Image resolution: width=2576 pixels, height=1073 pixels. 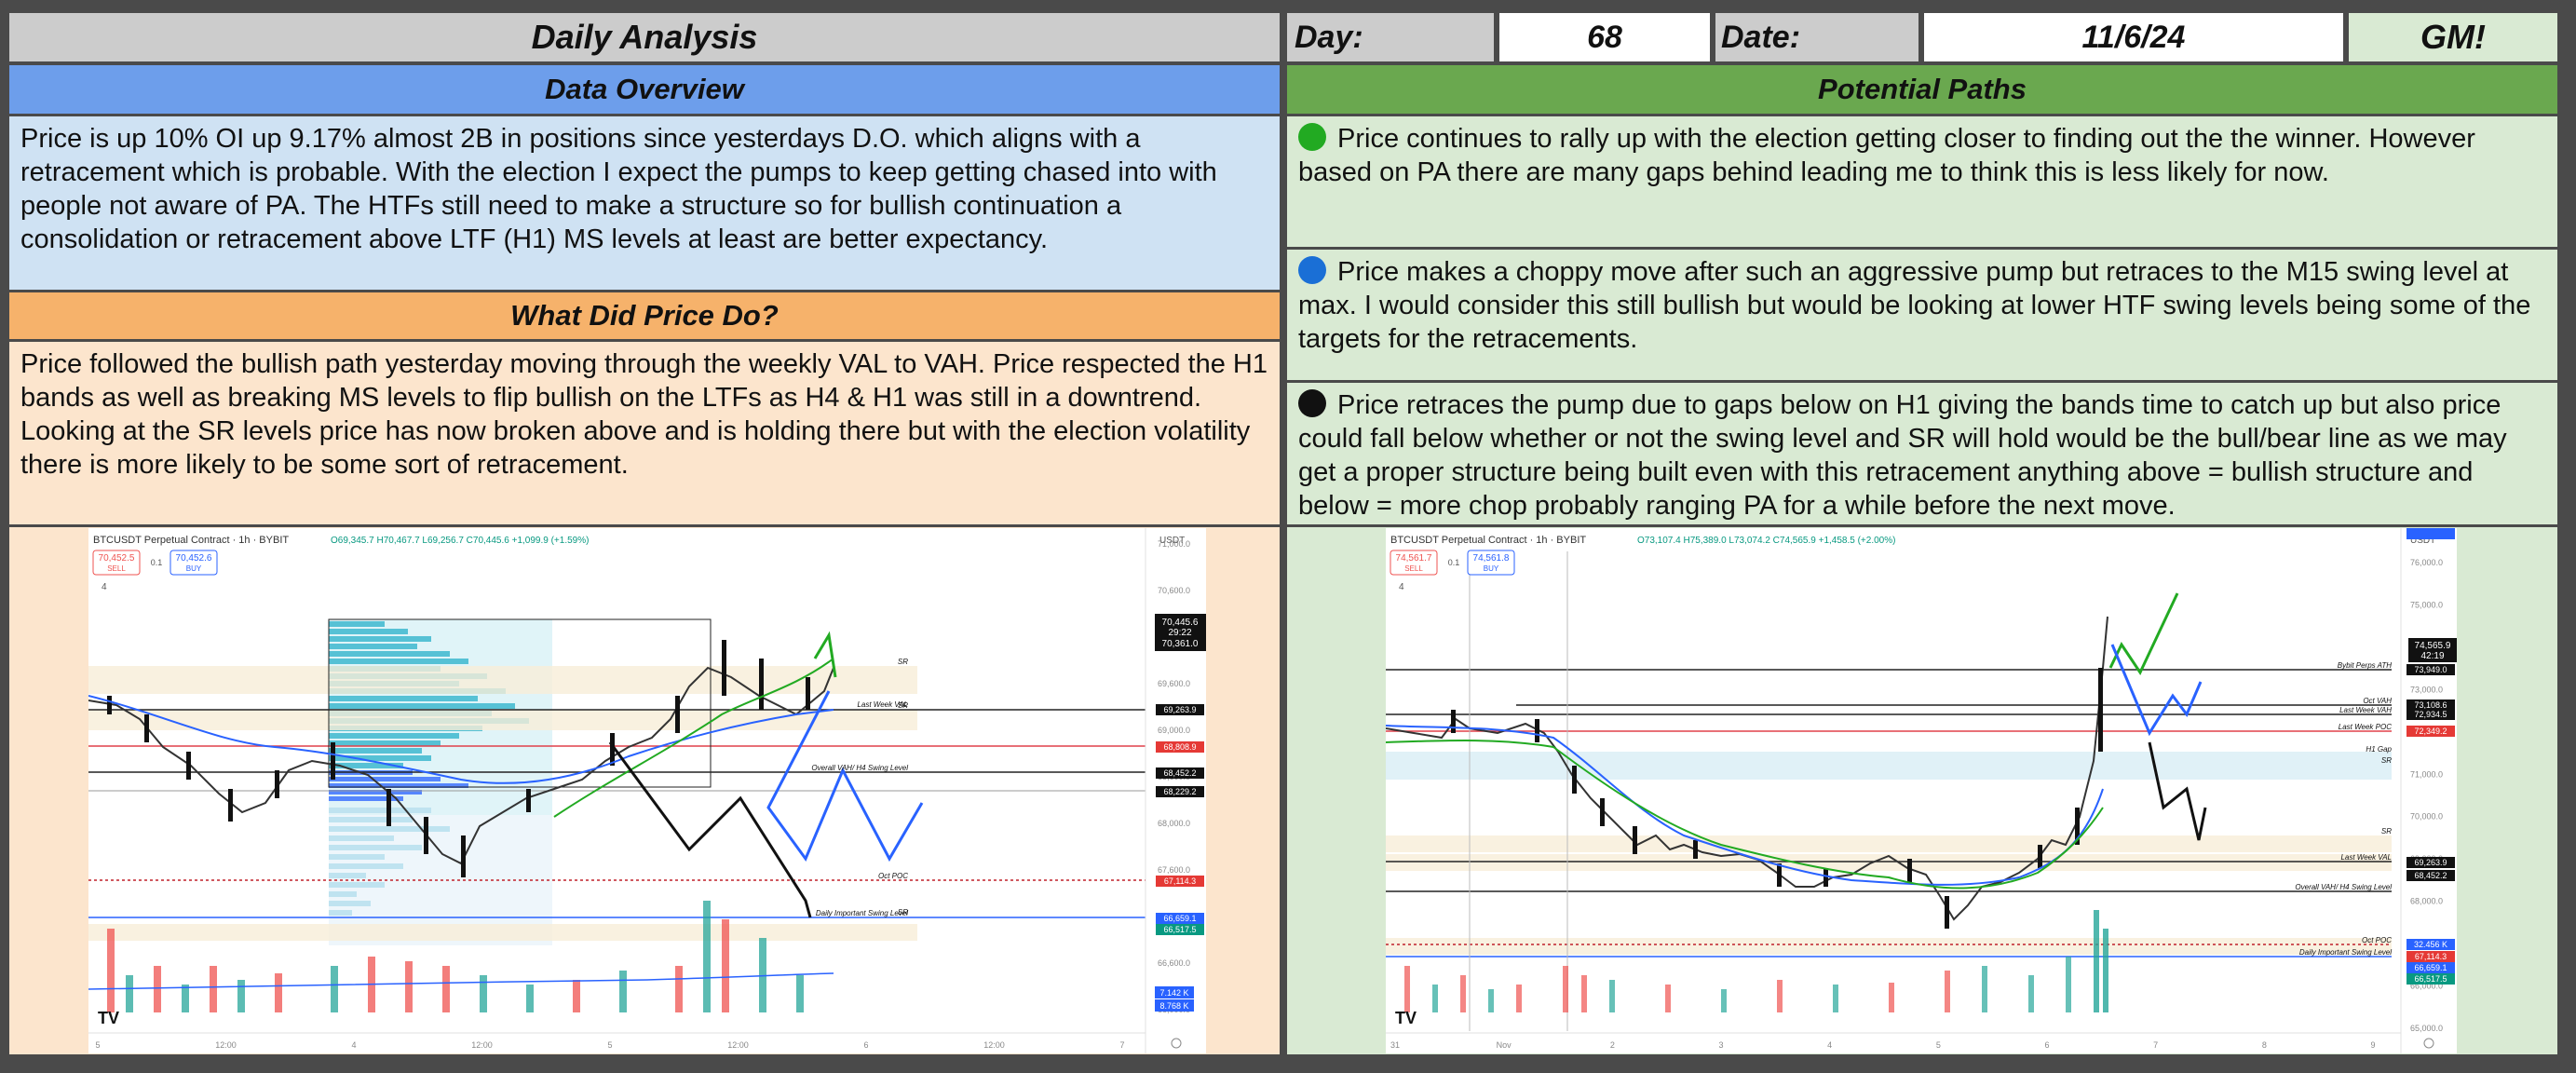 What do you see at coordinates (1761, 37) in the screenshot?
I see `date-label: Date:` at bounding box center [1761, 37].